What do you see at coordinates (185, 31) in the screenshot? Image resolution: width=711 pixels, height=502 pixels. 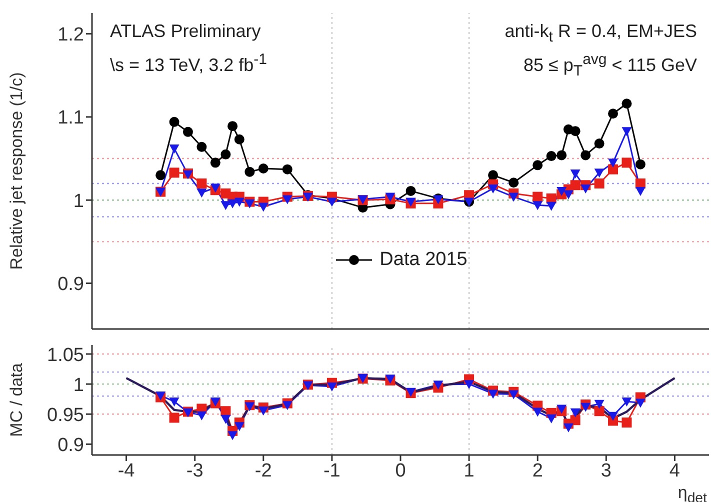 I see `annotation: ATLAS Preliminary` at bounding box center [185, 31].